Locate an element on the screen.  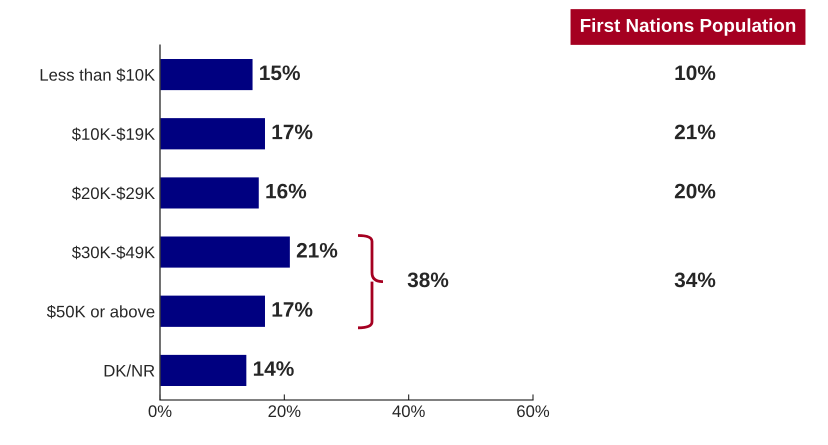
text: 10% is located at coordinates (695, 72).